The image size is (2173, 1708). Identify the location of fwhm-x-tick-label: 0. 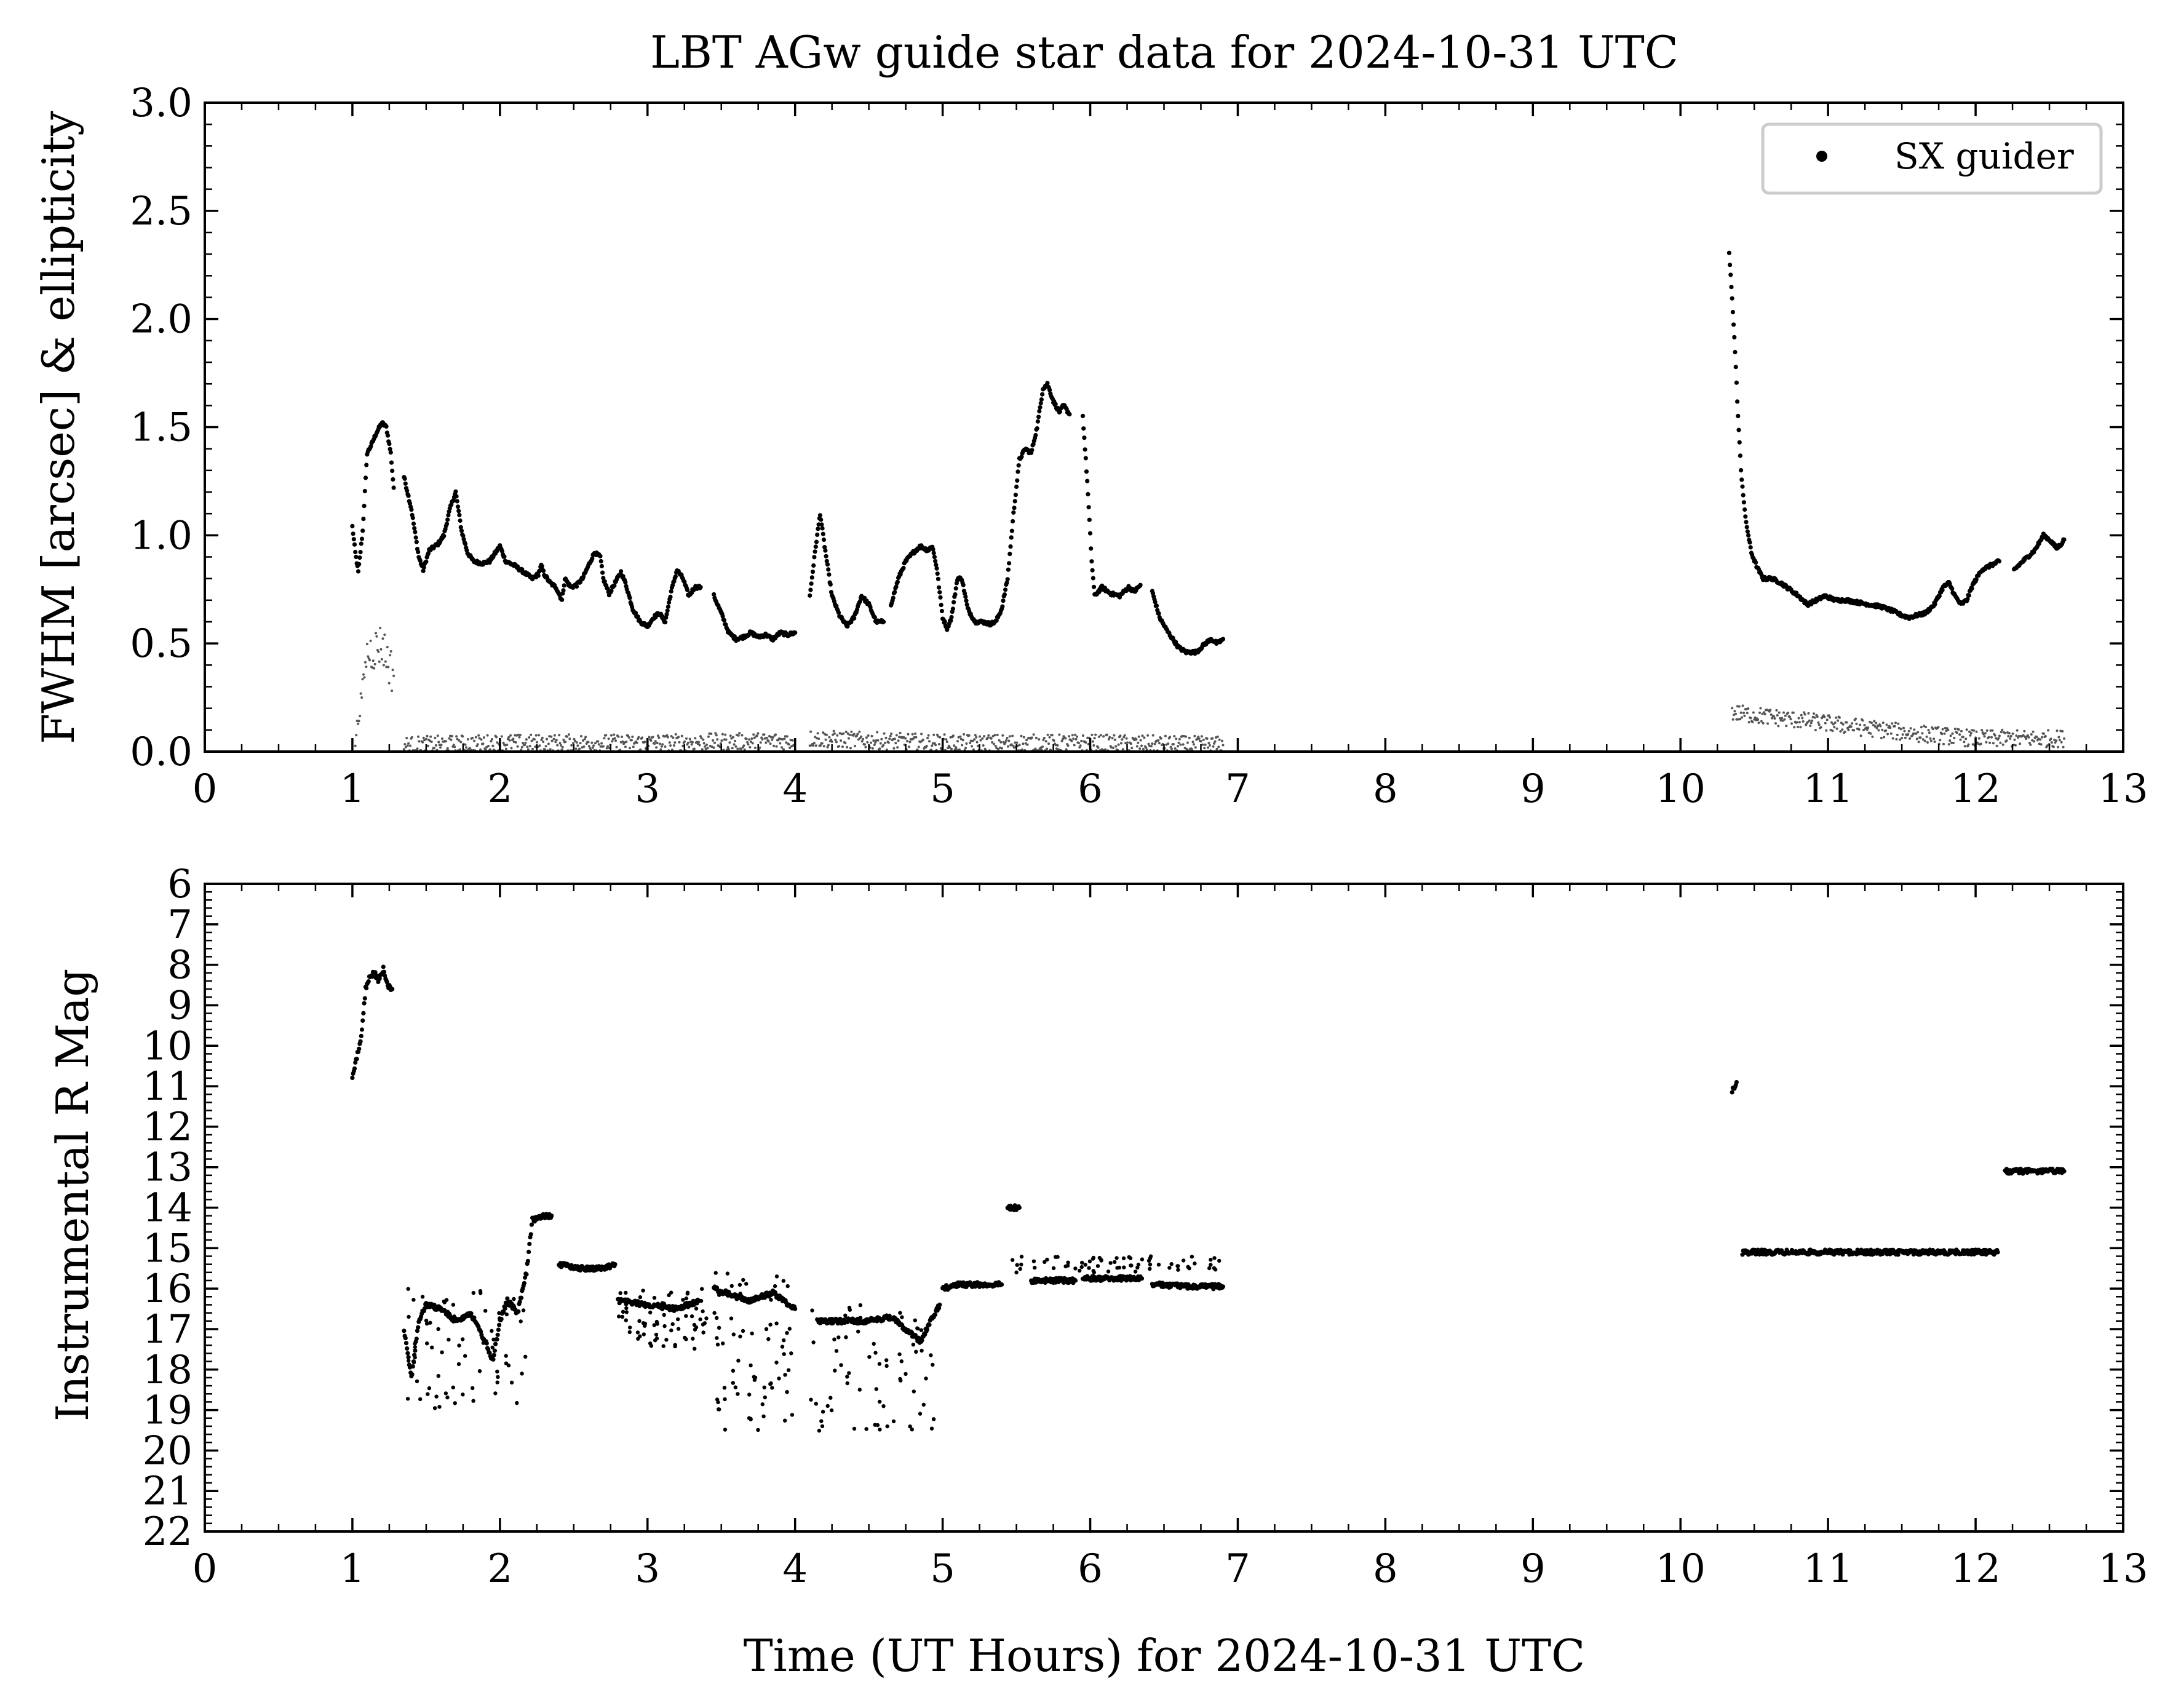
(205, 789).